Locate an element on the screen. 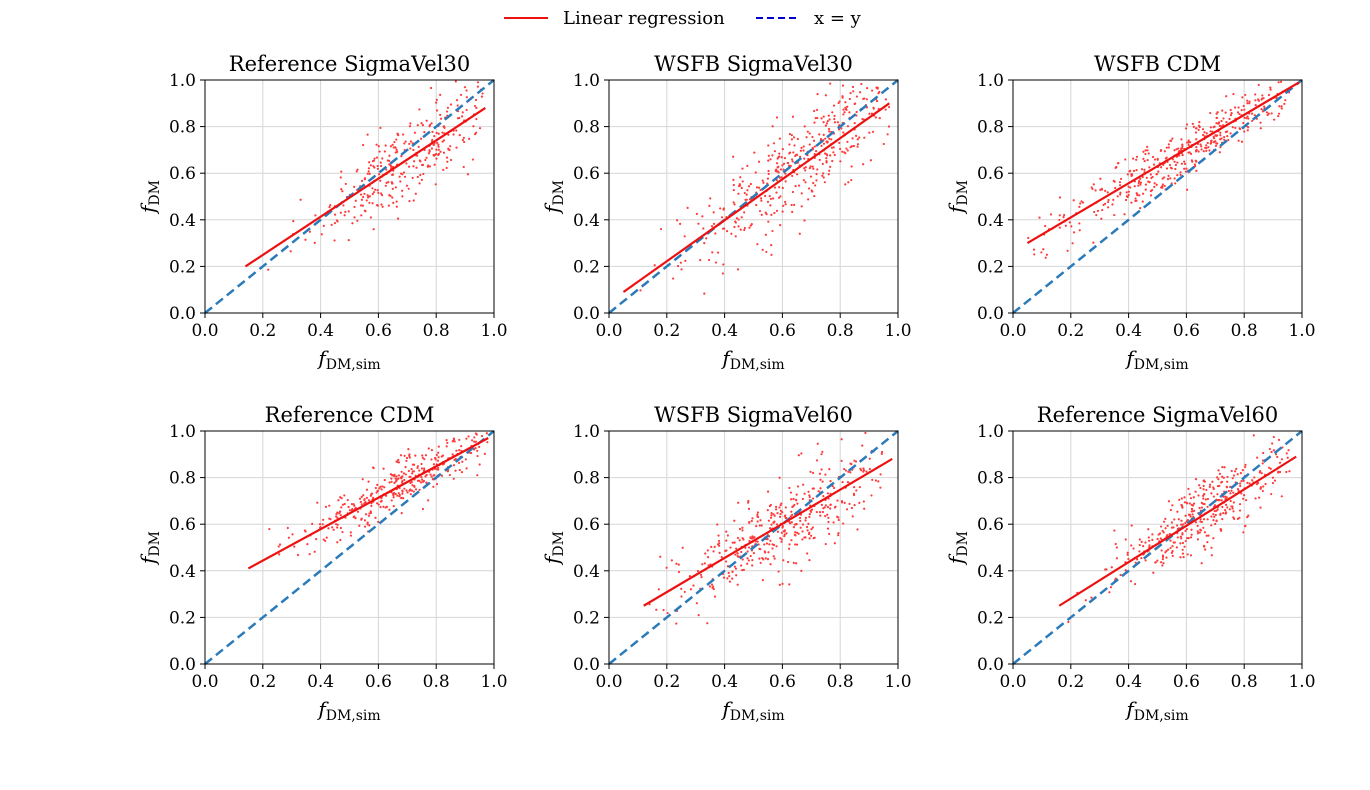  legend-regression-label: Linear regression is located at coordinates (644, 18).